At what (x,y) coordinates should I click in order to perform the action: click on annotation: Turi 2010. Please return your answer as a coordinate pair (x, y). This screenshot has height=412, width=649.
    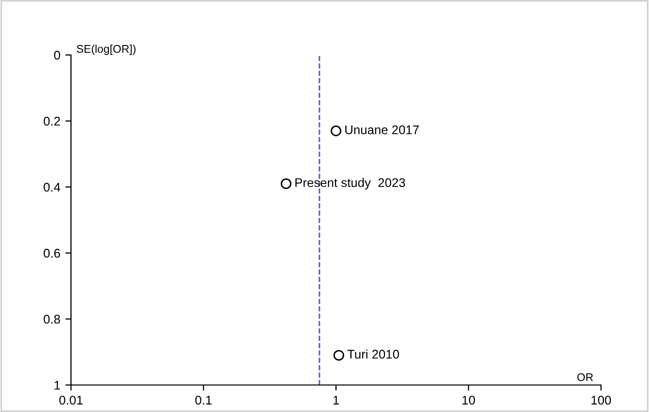
    Looking at the image, I should click on (373, 354).